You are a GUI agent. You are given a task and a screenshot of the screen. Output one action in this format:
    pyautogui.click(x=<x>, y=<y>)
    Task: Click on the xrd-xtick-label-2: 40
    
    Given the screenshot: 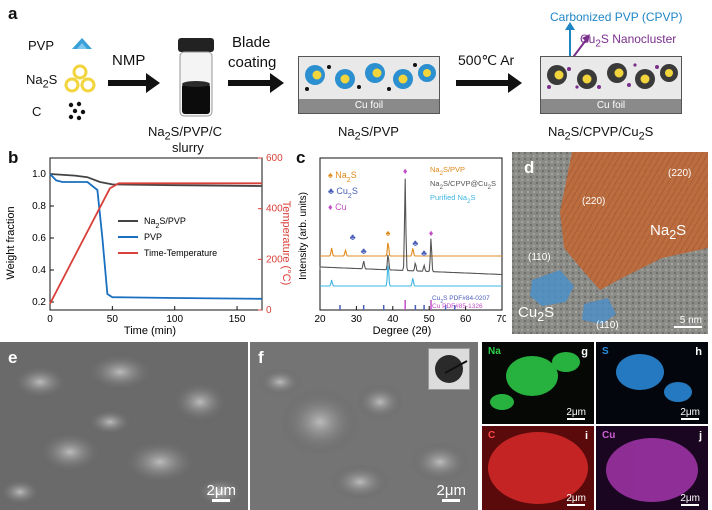 What is the action you would take?
    pyautogui.click(x=393, y=319)
    